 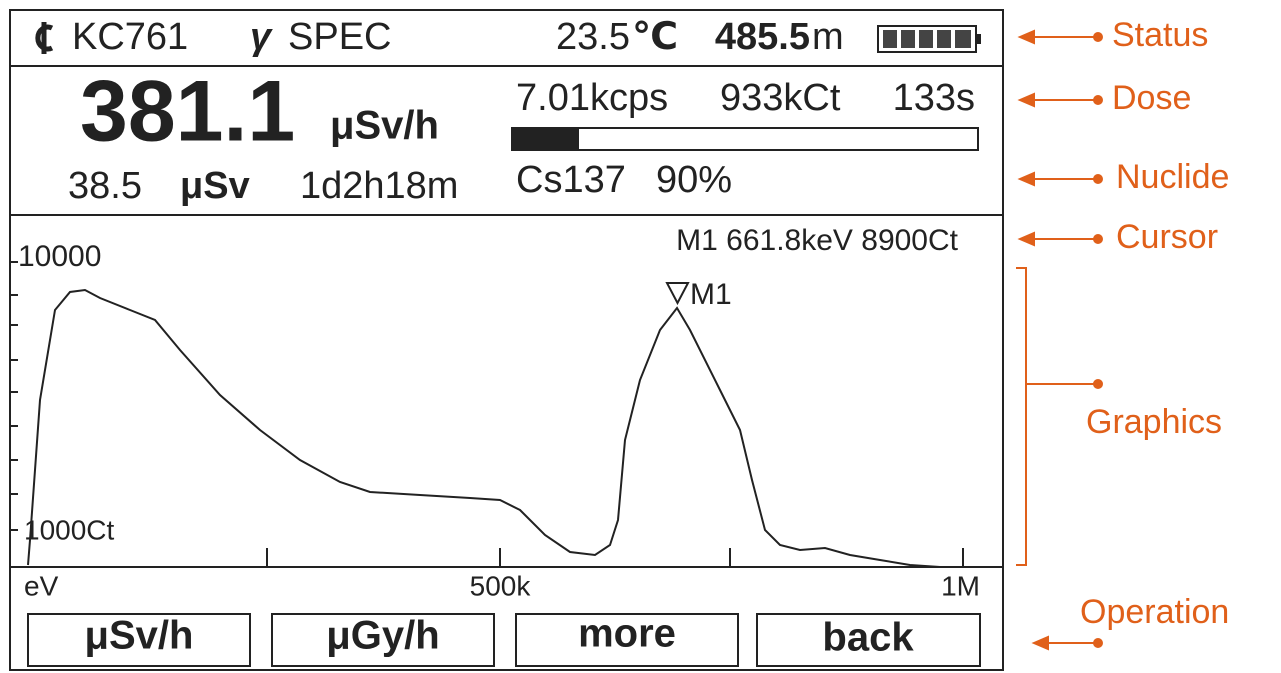 I want to click on annotation: Status, so click(x=1160, y=35).